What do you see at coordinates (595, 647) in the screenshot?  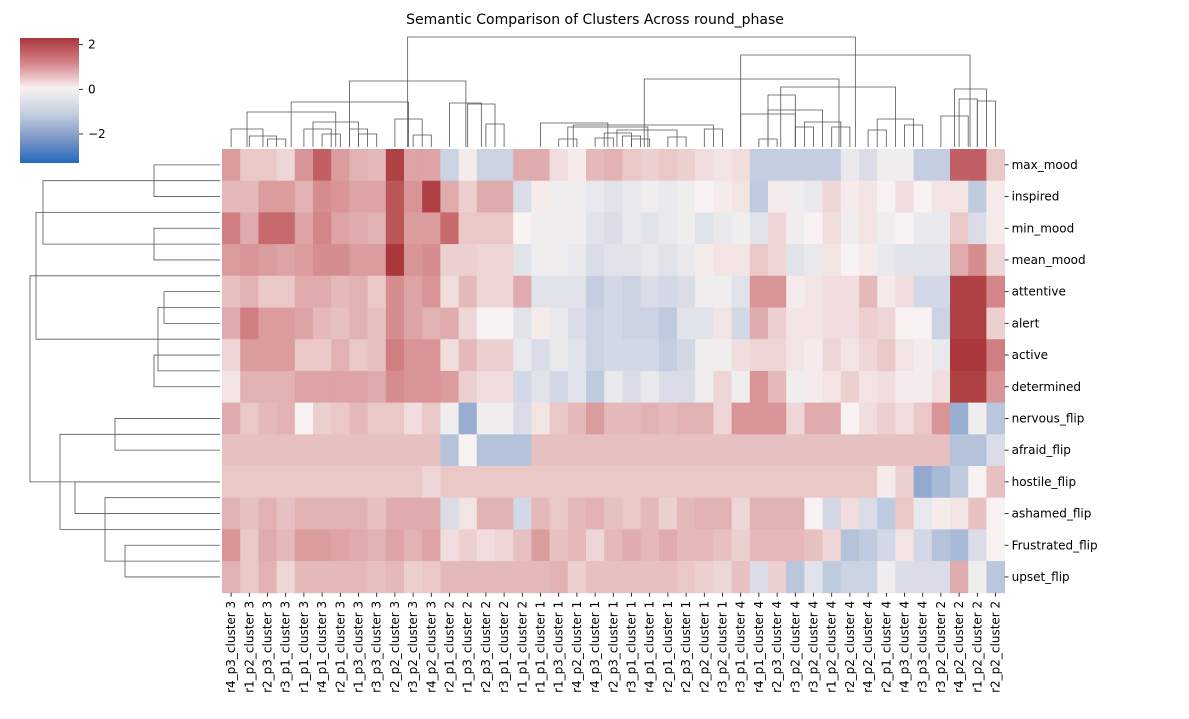 I see `col-label: r4_p3_cluster 1` at bounding box center [595, 647].